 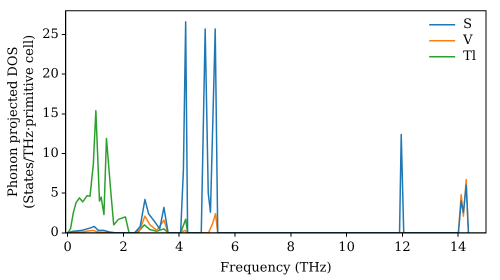 I want to click on x-tick-label: 6, so click(x=235, y=247).